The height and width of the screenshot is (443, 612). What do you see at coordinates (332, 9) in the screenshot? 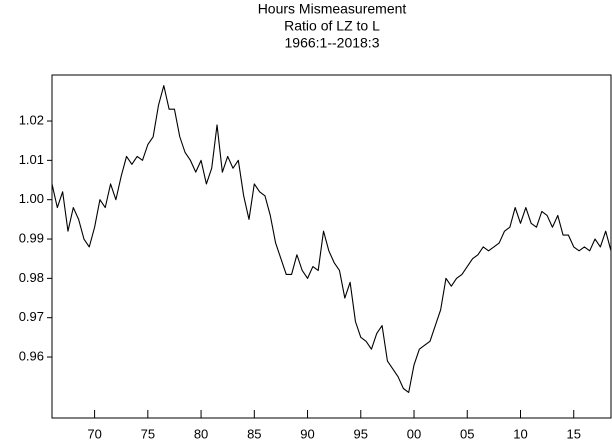
I see `chart-title: Hours Mismeasurement` at bounding box center [332, 9].